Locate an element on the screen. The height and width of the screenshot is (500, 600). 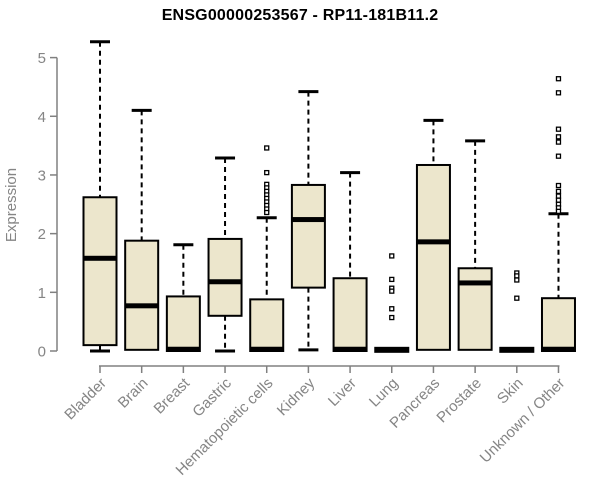
median-pancreas is located at coordinates (433, 242).